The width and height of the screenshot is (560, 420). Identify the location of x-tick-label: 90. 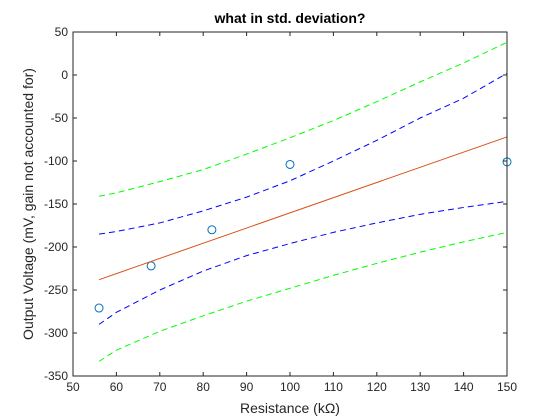
(247, 387).